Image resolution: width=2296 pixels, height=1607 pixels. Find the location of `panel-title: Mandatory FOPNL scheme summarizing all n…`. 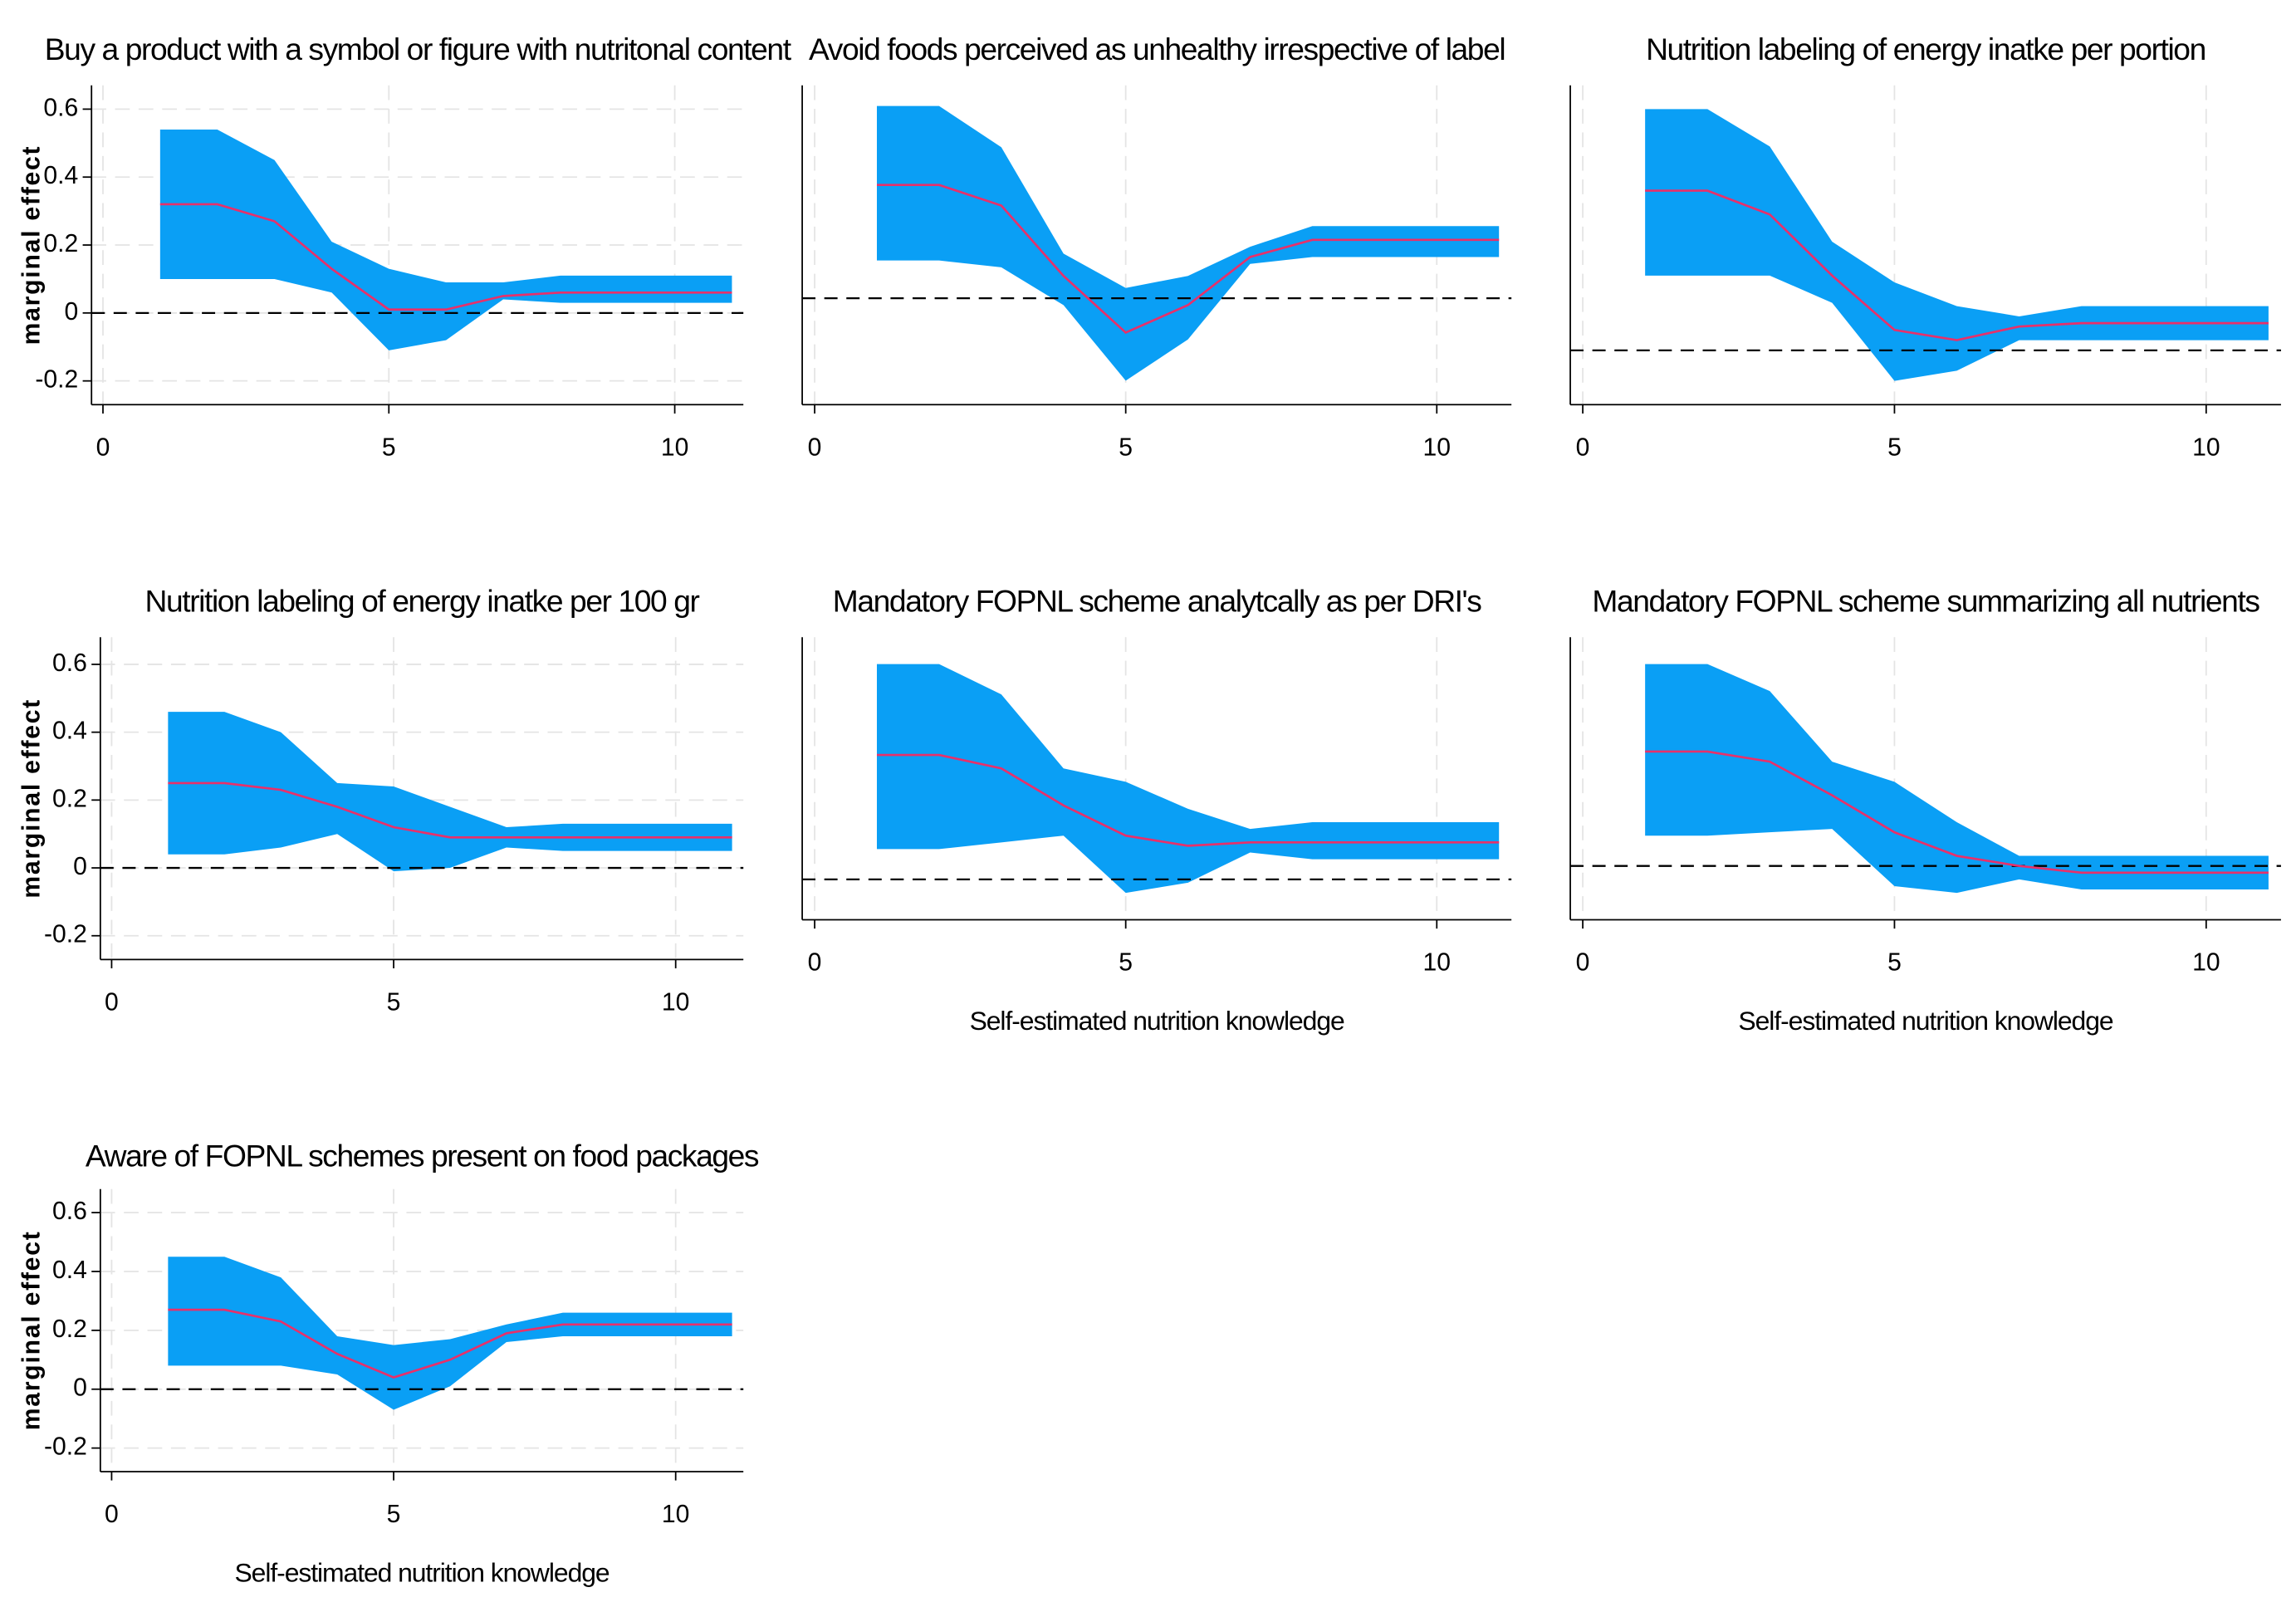

panel-title: Mandatory FOPNL scheme summarizing all n… is located at coordinates (1926, 601).